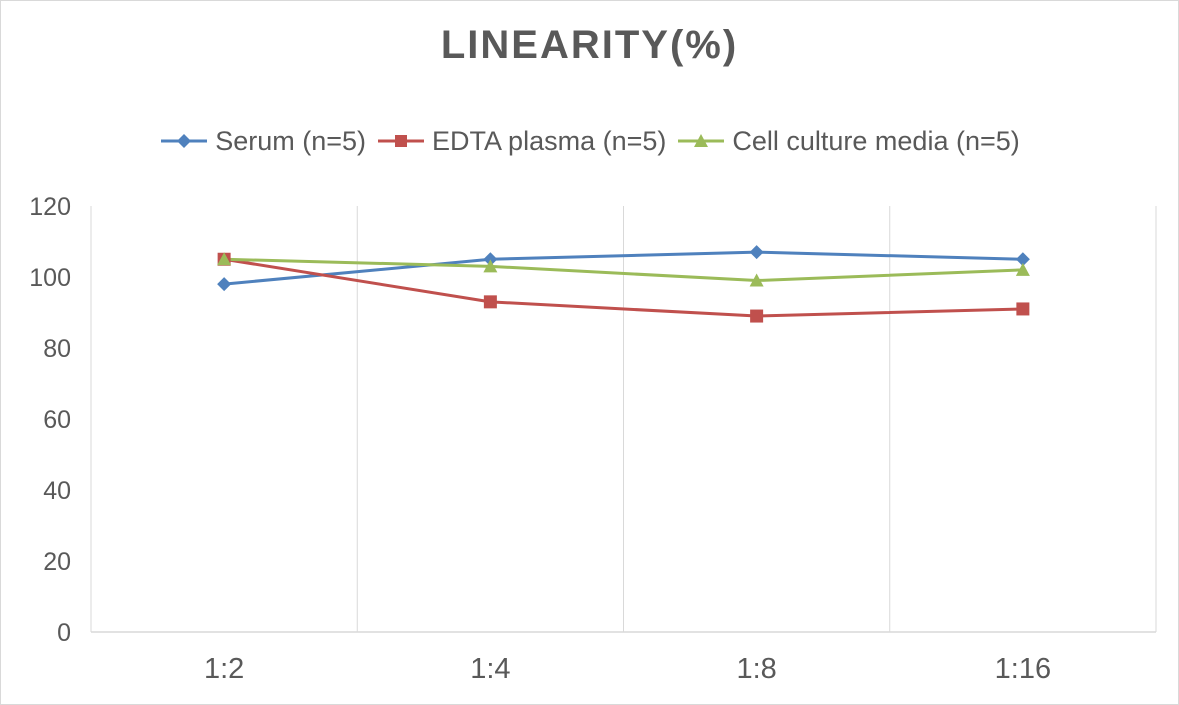 The height and width of the screenshot is (705, 1179). Describe the element at coordinates (50, 207) in the screenshot. I see `y-tick-label-6: 120` at that location.